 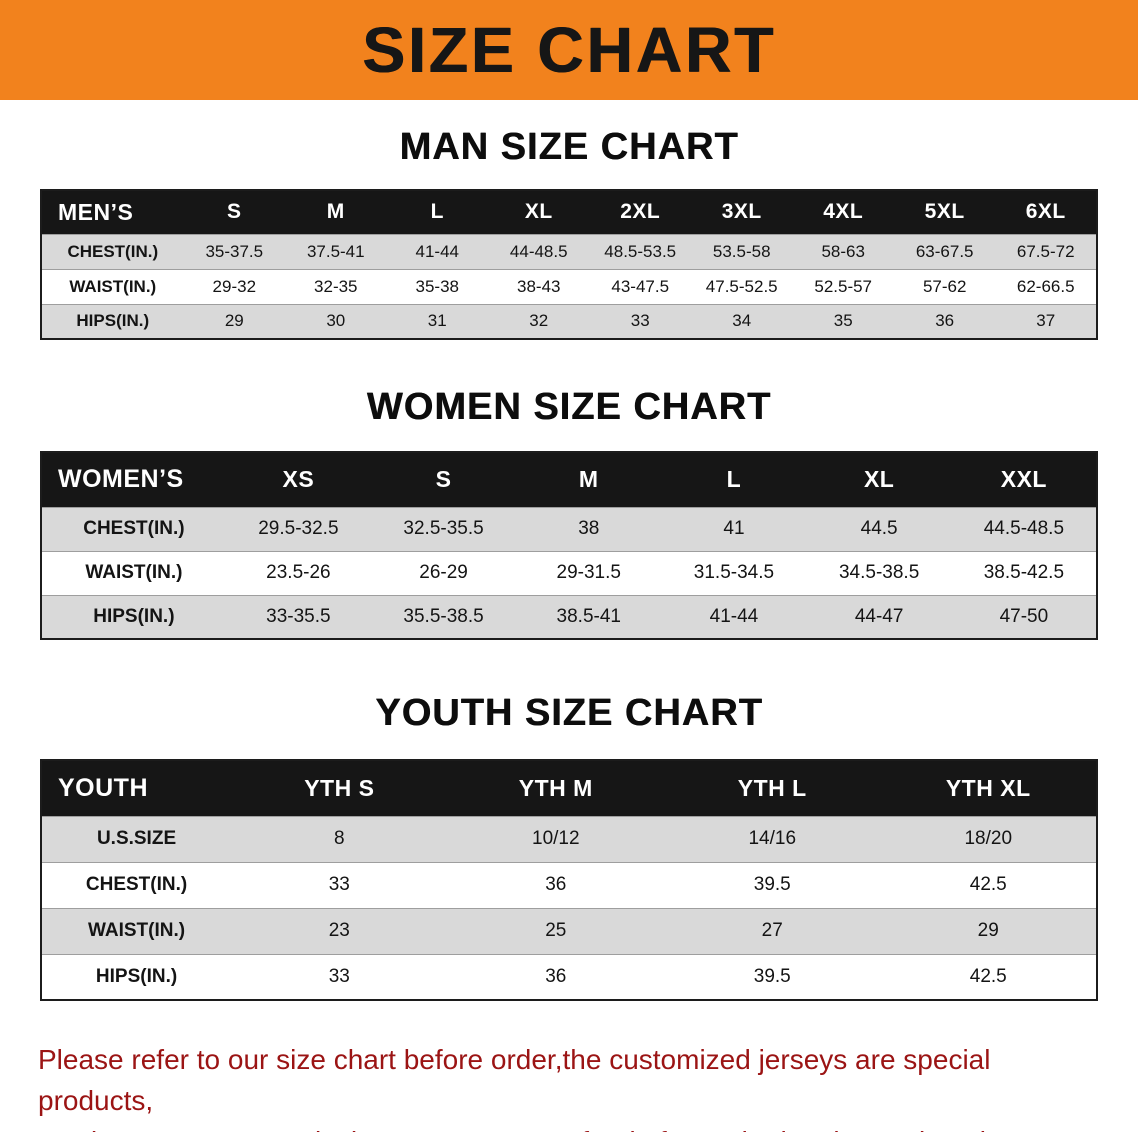 I want to click on size-column-header: YTH M, so click(x=555, y=787).